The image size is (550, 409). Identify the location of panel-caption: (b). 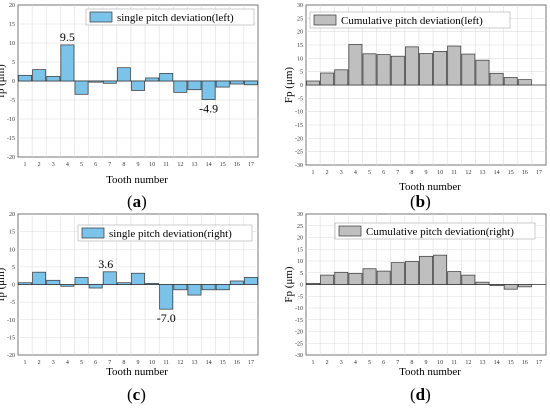
(420, 201).